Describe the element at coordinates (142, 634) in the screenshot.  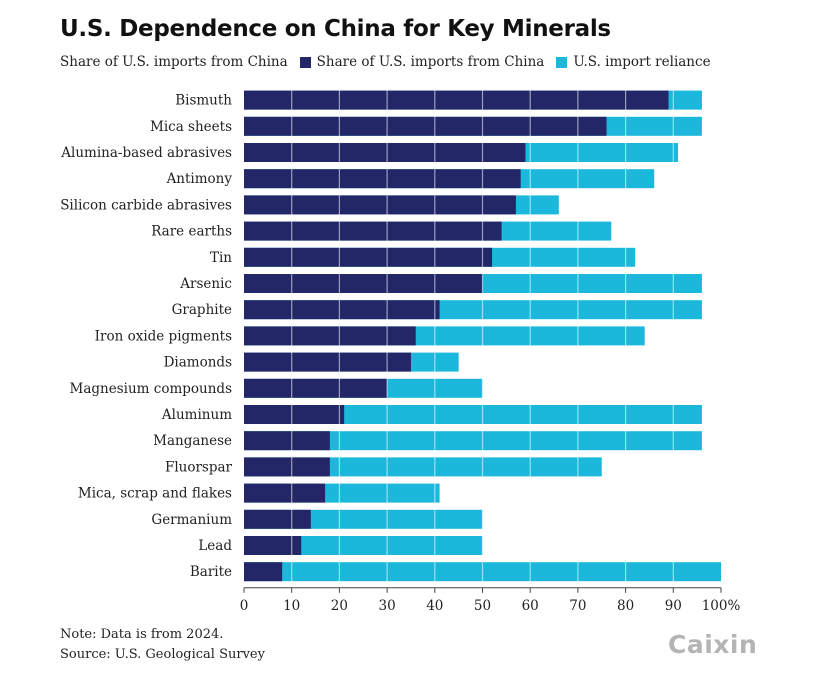
I see `note-text: Note: Data is from 2024.` at that location.